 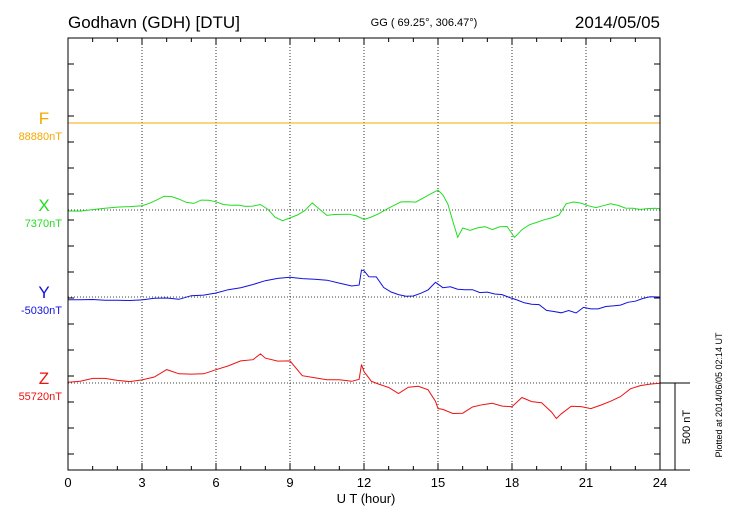 What do you see at coordinates (438, 482) in the screenshot?
I see `x-tick-label: 15` at bounding box center [438, 482].